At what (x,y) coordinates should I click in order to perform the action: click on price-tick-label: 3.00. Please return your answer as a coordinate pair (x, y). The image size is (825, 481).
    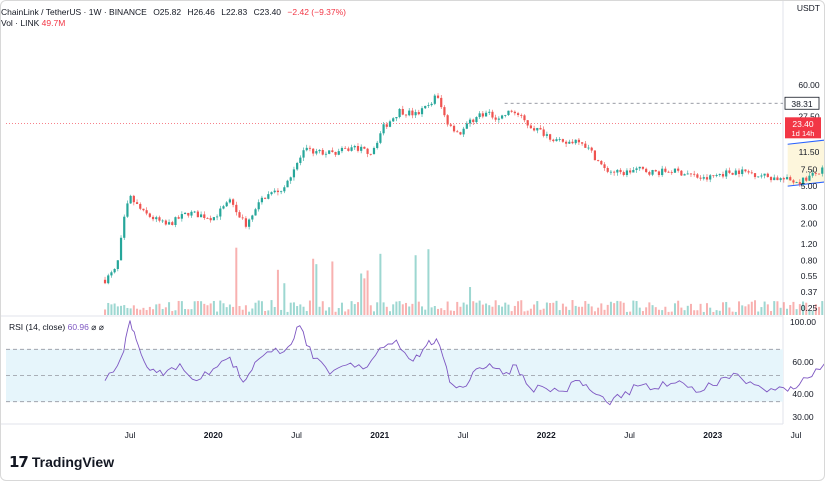
    Looking at the image, I should click on (809, 207).